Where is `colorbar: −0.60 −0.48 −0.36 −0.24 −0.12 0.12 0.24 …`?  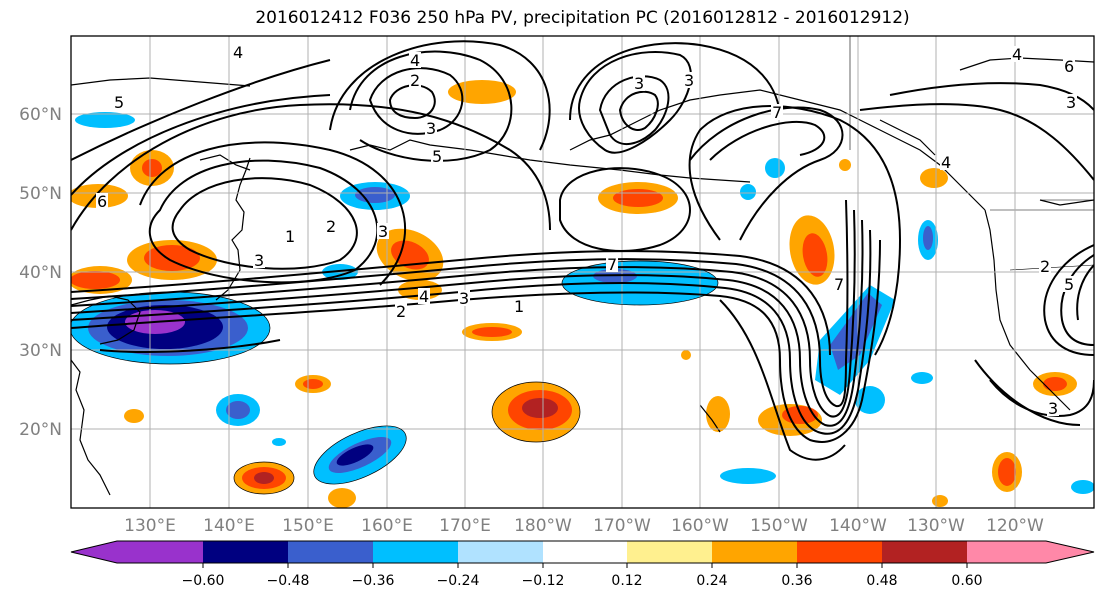 colorbar: −0.60 −0.48 −0.36 −0.24 −0.12 0.12 0.24 … is located at coordinates (582, 564).